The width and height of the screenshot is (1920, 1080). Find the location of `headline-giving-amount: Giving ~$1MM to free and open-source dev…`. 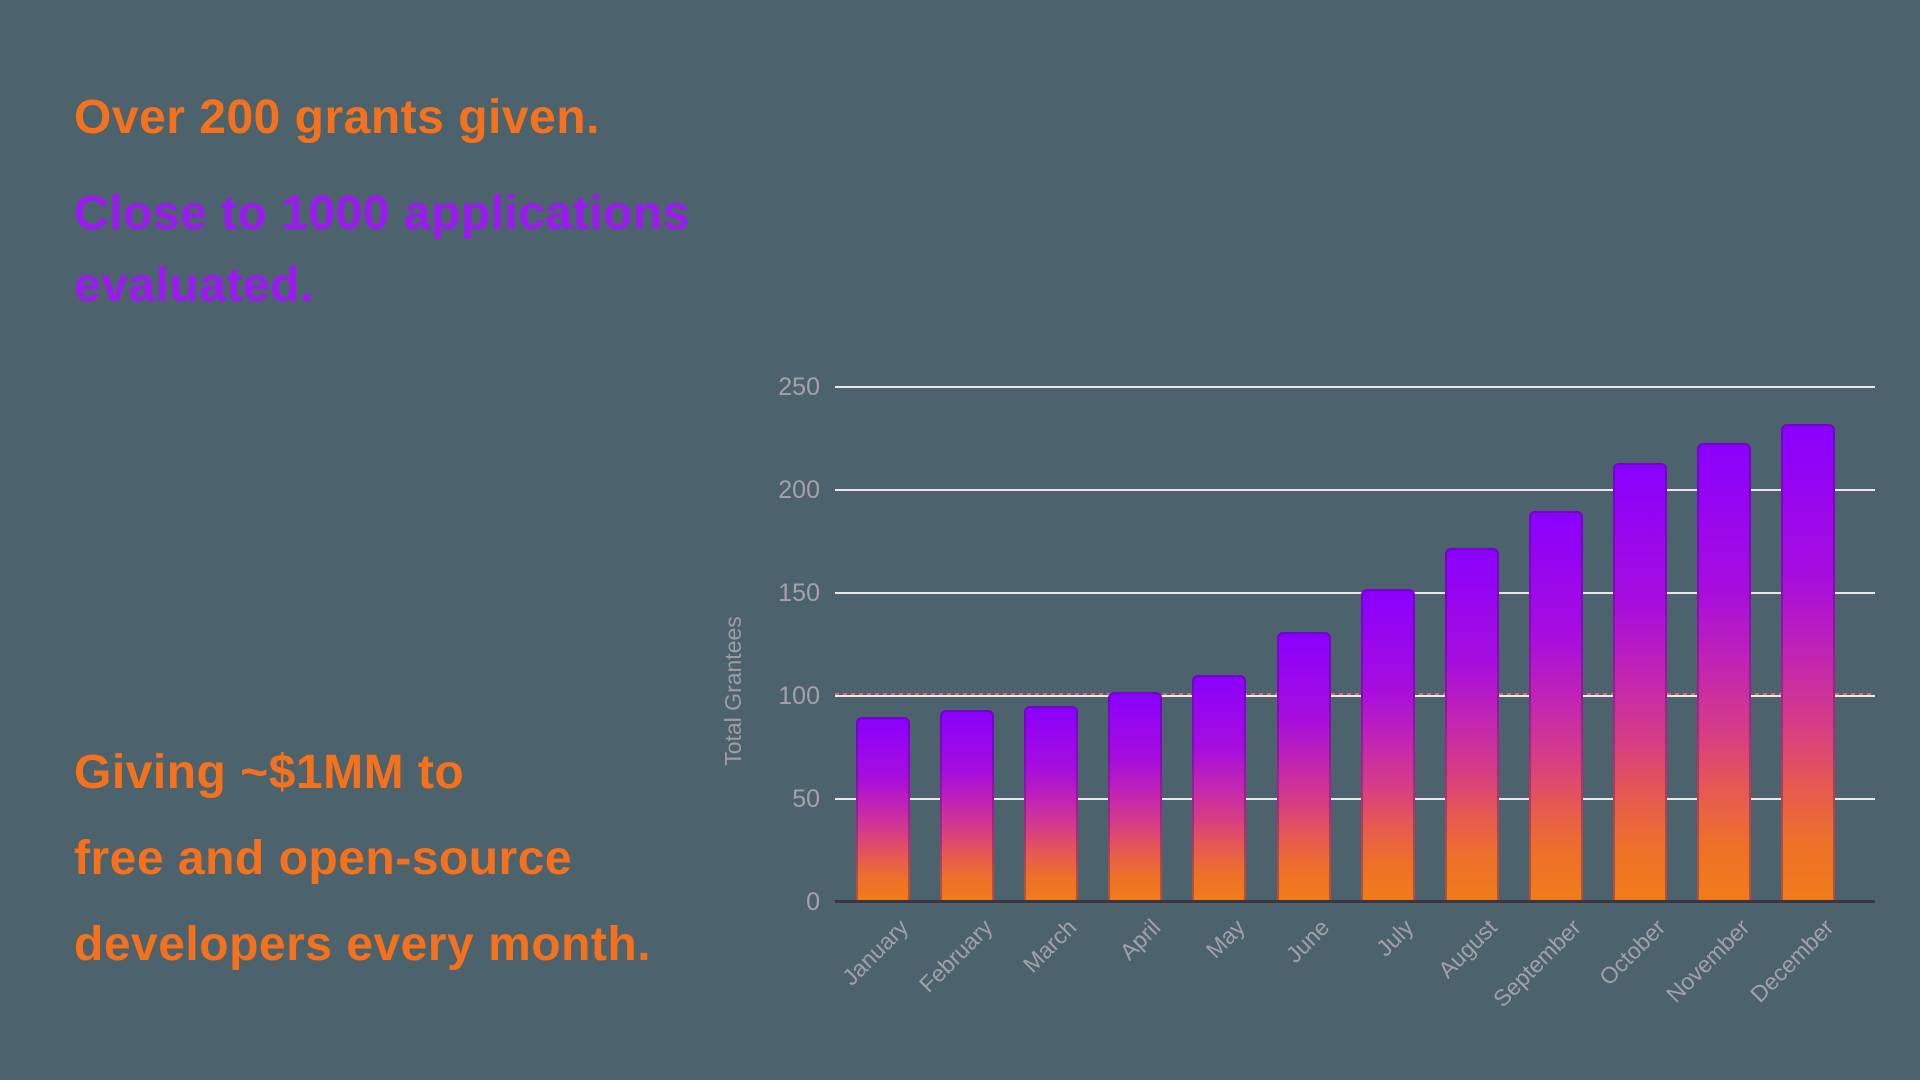

headline-giving-amount: Giving ~$1MM to free and open-source dev… is located at coordinates (363, 858).